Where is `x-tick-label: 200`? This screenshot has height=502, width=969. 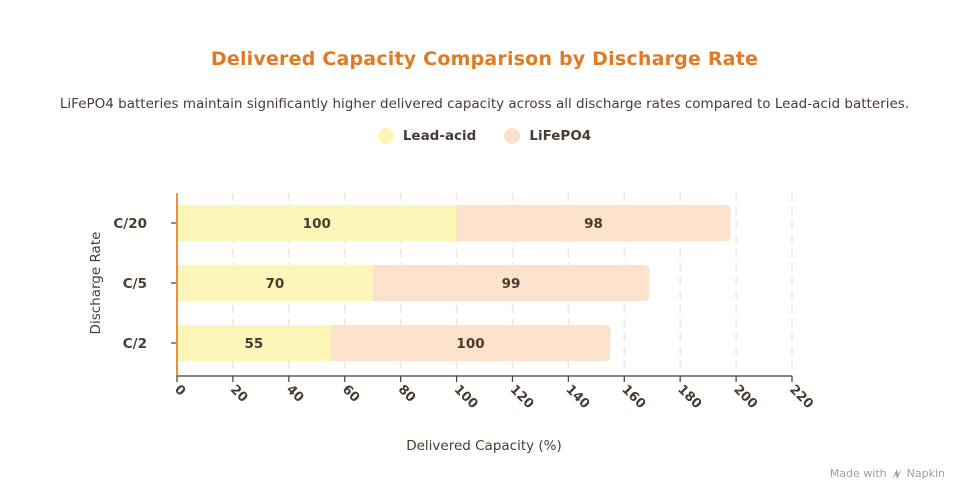
x-tick-label: 200 is located at coordinates (745, 397).